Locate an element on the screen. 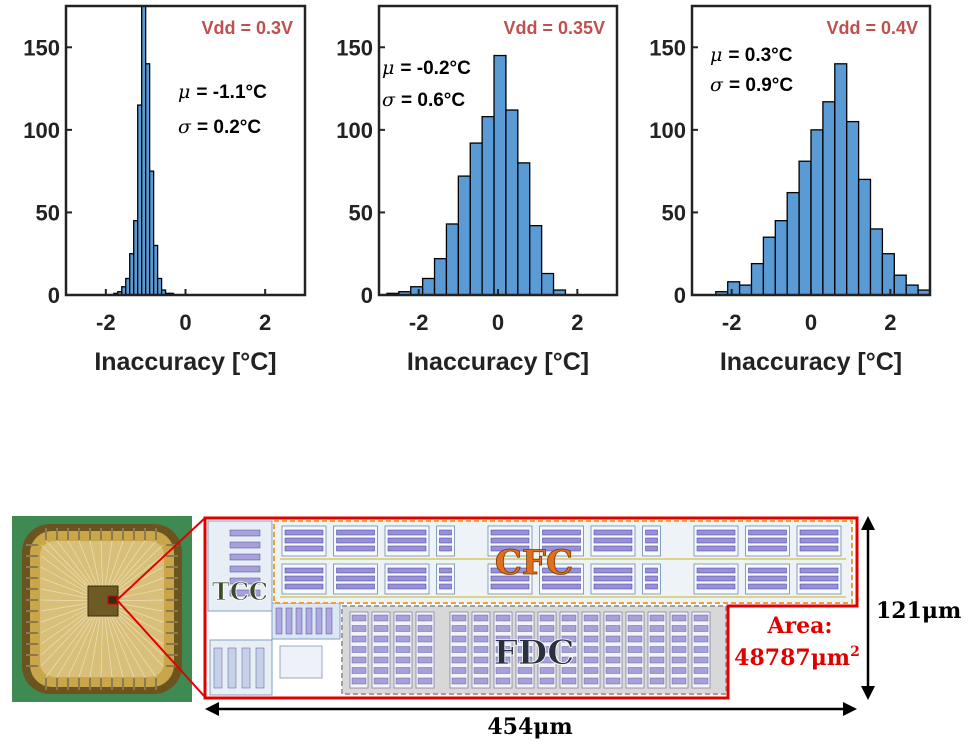  y-tick-label: 50 is located at coordinates (48, 212).